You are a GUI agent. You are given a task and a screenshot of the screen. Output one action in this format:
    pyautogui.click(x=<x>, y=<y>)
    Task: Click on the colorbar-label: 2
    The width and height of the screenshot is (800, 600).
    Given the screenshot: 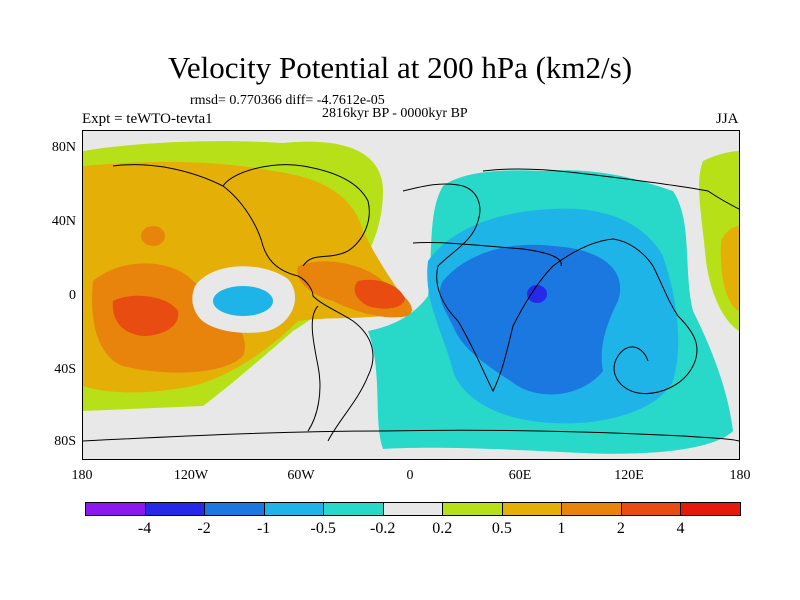 What is the action you would take?
    pyautogui.click(x=620, y=528)
    